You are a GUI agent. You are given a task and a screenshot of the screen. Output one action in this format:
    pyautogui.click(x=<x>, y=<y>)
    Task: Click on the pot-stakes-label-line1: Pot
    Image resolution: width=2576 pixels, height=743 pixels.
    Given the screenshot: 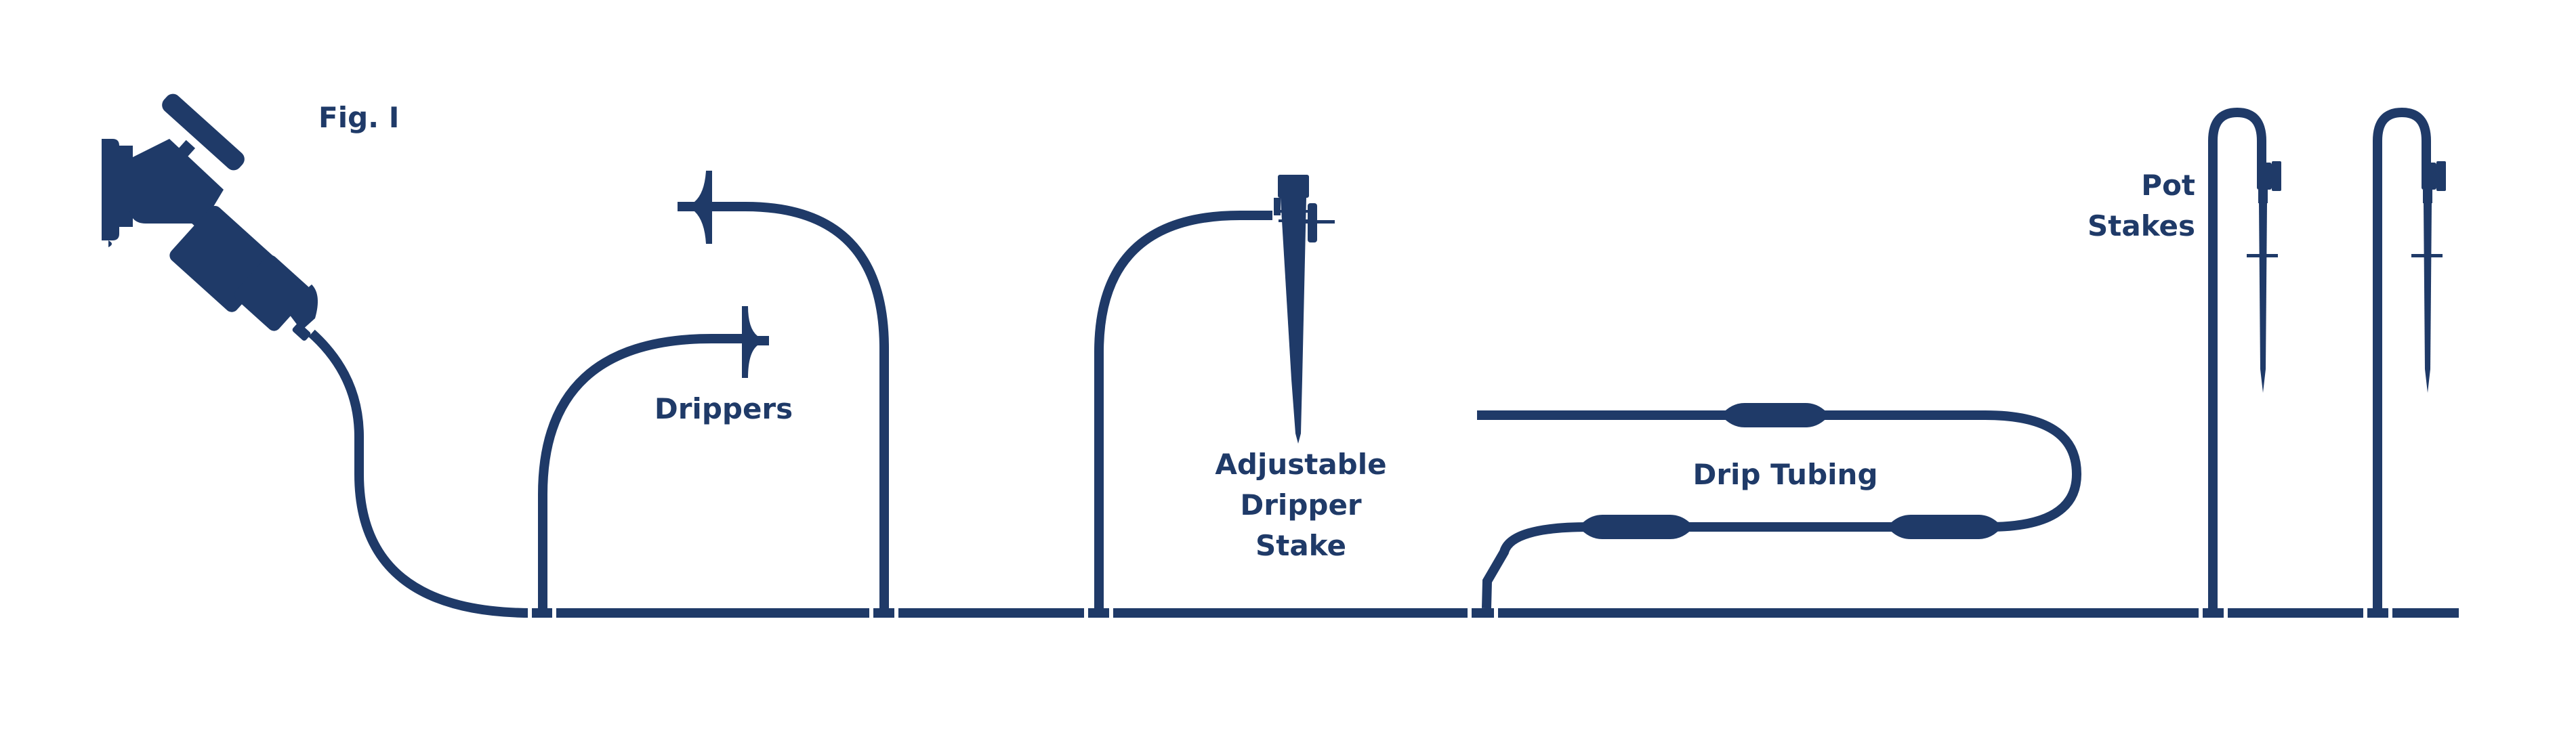 What is the action you would take?
    pyautogui.click(x=2168, y=185)
    